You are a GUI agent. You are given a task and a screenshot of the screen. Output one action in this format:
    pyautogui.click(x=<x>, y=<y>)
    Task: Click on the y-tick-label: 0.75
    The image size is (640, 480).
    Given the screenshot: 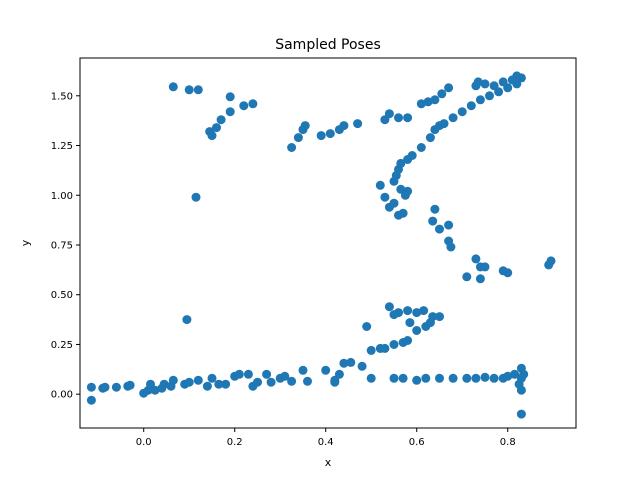 What is the action you would take?
    pyautogui.click(x=62, y=245)
    